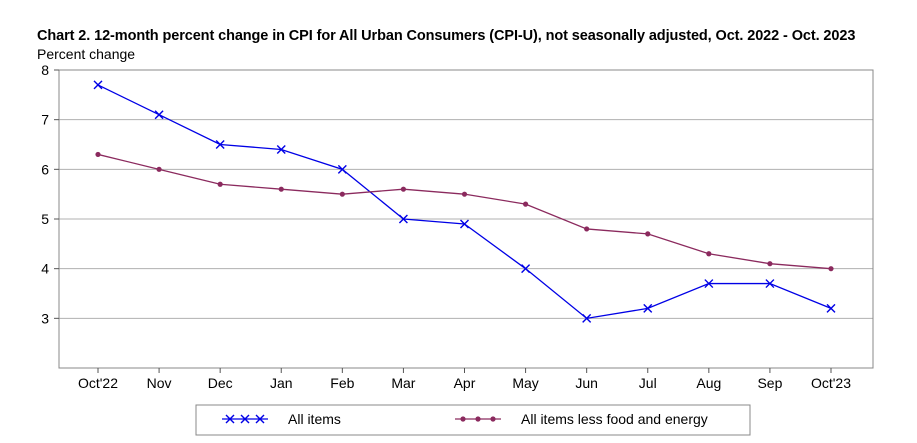 The height and width of the screenshot is (443, 917). Describe the element at coordinates (281, 383) in the screenshot. I see `x-tick-label: Jan` at that location.